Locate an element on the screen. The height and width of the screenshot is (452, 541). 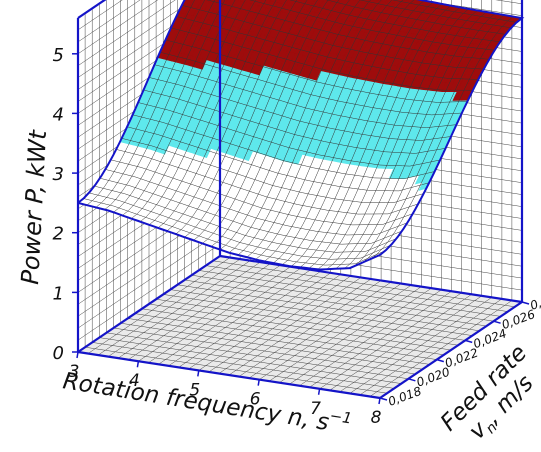
x-tick-label: 8 is located at coordinates (376, 418).